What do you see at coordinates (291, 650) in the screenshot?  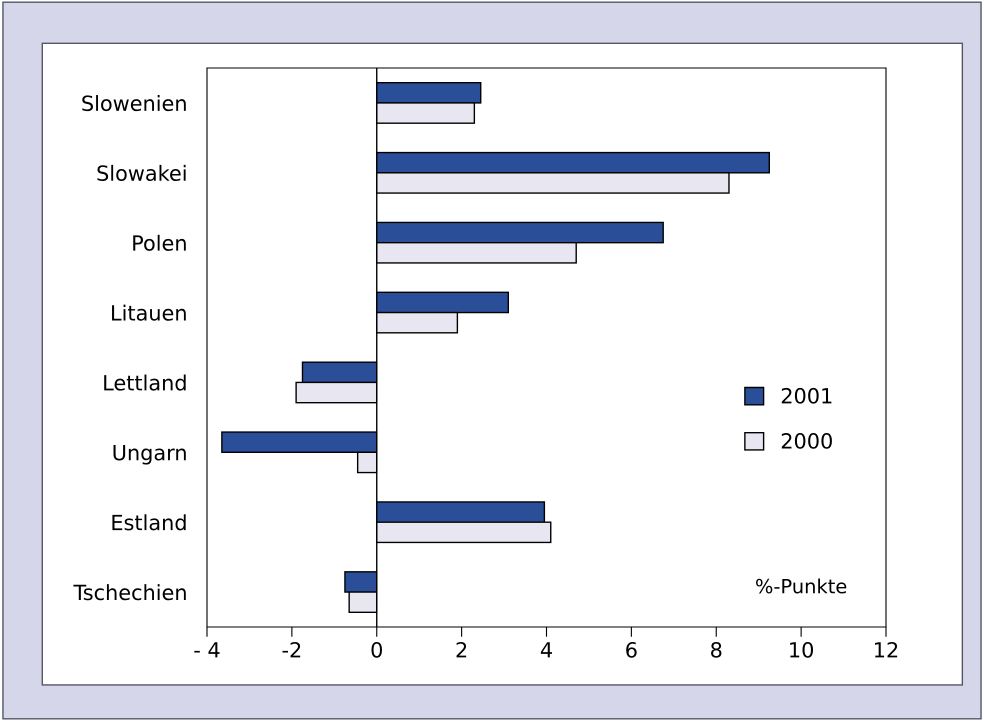 I see `x-tick-label: -2` at bounding box center [291, 650].